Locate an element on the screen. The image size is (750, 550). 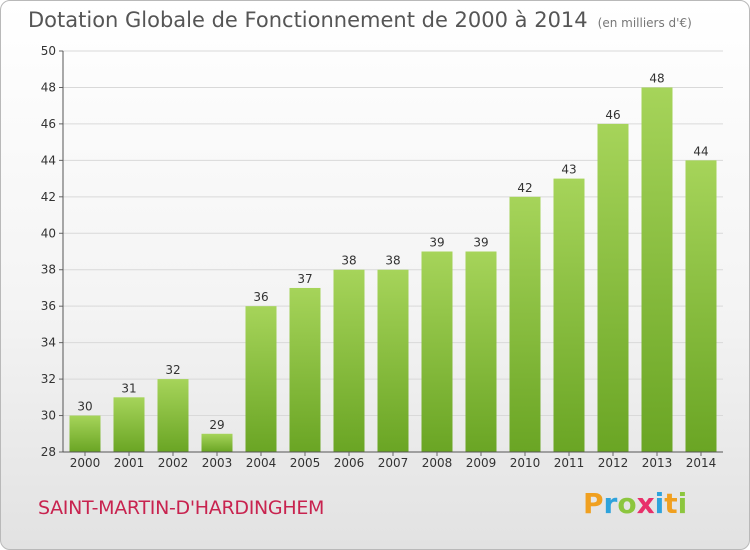
x-tick-label: 2000 is located at coordinates (85, 463).